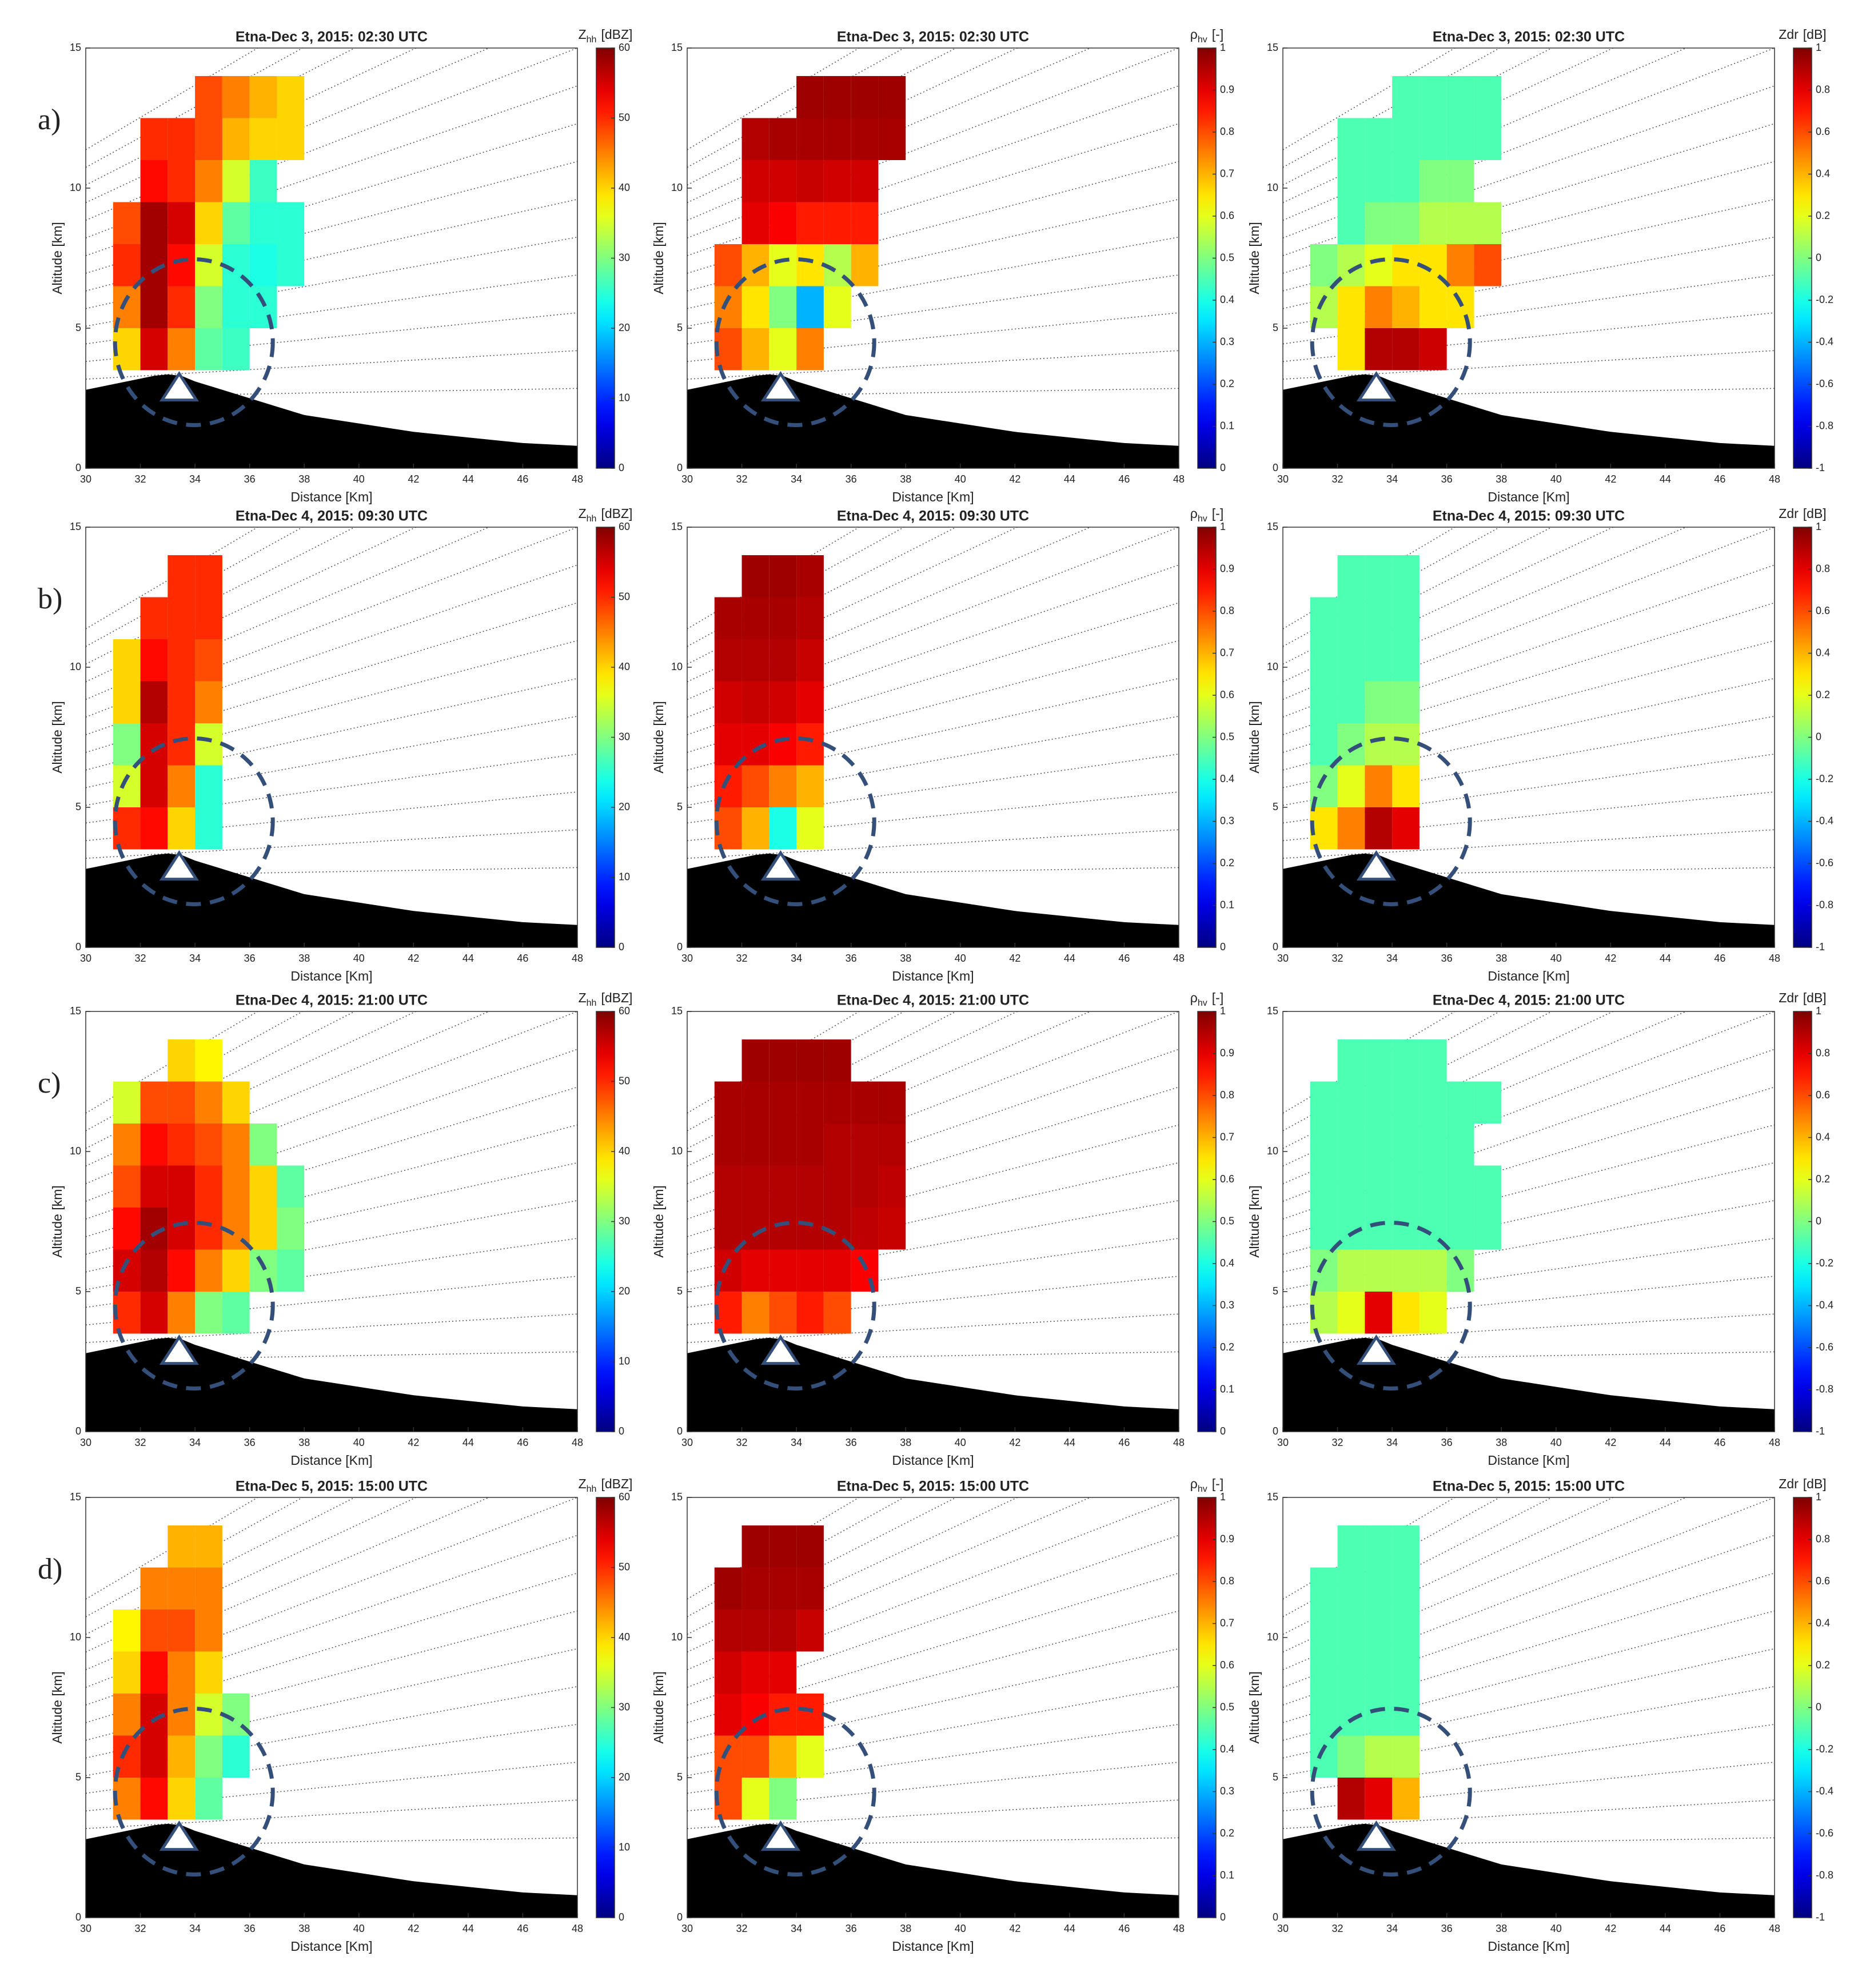  Describe the element at coordinates (1337, 1928) in the screenshot. I see `x-tick-label: 32` at that location.